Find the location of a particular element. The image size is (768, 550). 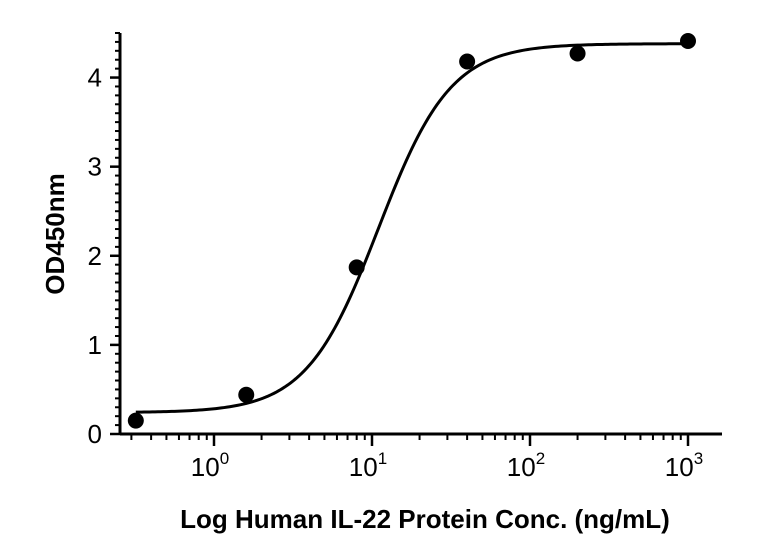

x-tick-label: 10¹ is located at coordinates (368, 465).